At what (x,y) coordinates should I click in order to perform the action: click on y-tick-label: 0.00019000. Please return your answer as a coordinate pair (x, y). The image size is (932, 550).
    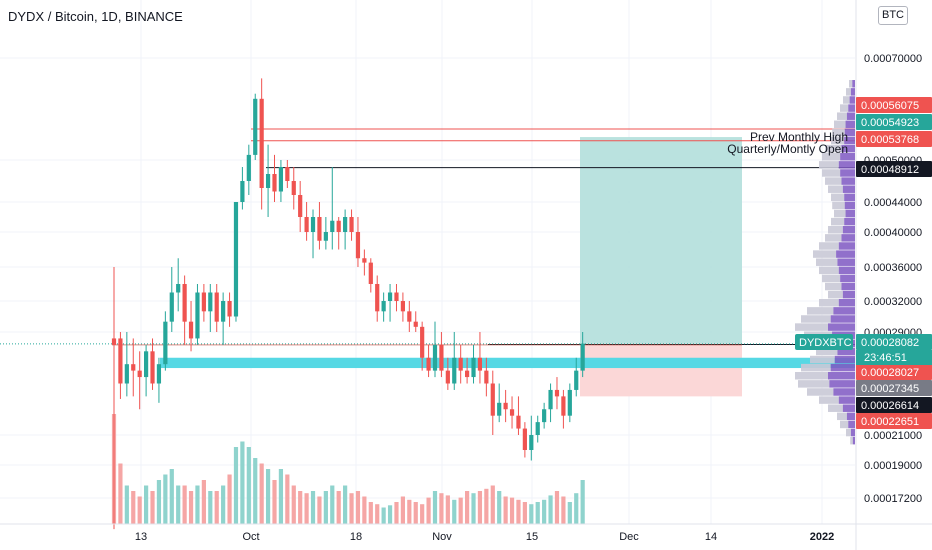
    Looking at the image, I should click on (893, 466).